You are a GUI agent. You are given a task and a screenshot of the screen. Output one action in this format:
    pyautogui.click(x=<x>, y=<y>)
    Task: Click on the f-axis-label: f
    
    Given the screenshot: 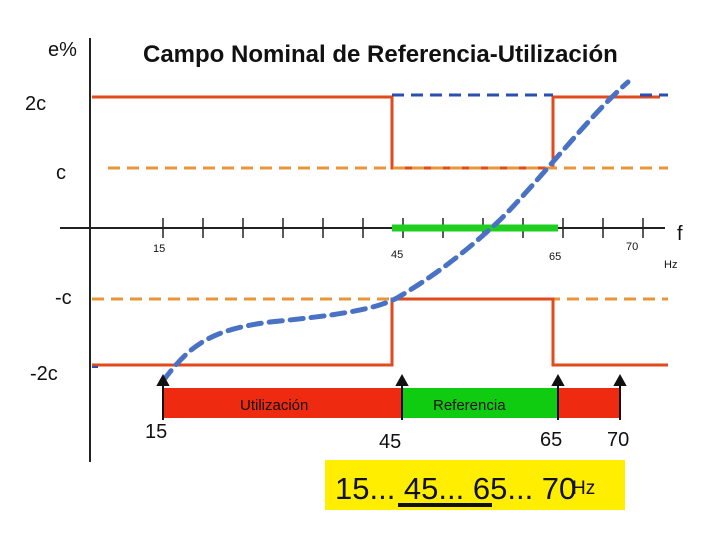 What is the action you would take?
    pyautogui.click(x=680, y=234)
    